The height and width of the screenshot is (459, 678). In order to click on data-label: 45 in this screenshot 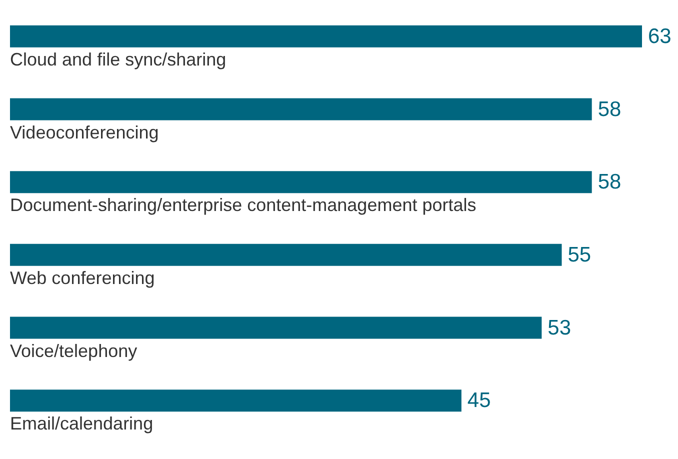, I will do `click(479, 400)`.